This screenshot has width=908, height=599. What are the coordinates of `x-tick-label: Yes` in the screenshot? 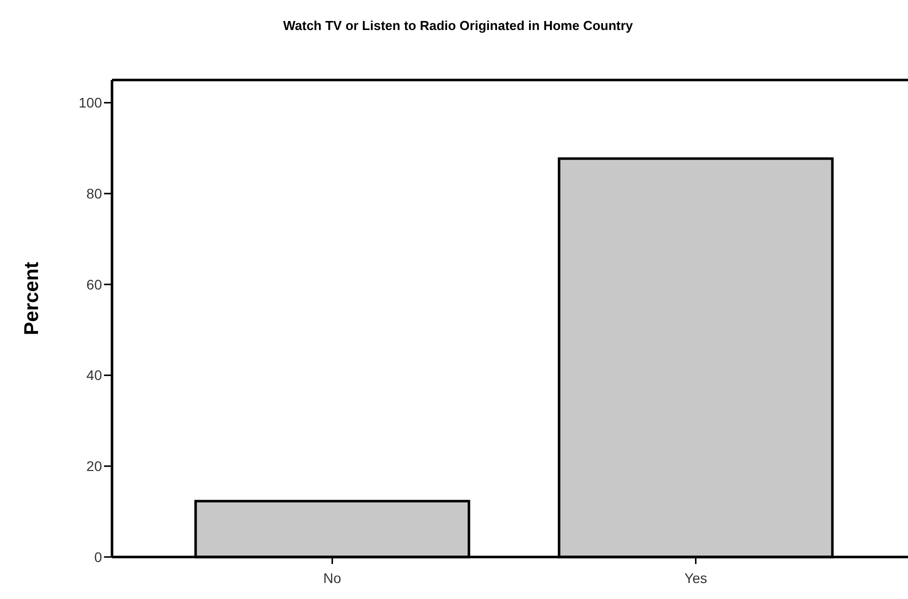 It's located at (696, 578).